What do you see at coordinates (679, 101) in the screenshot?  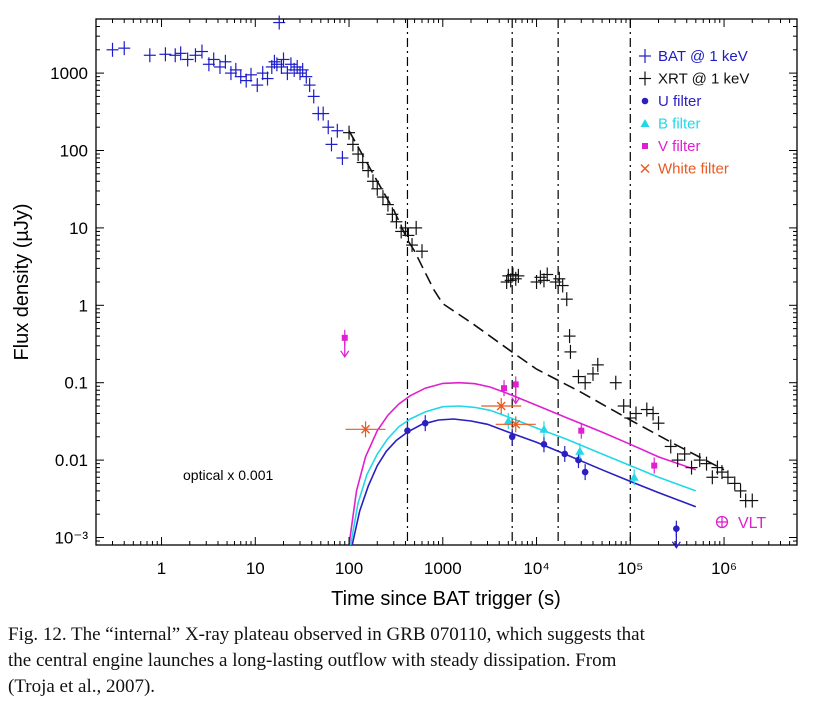 I see `legend-label: U filter` at bounding box center [679, 101].